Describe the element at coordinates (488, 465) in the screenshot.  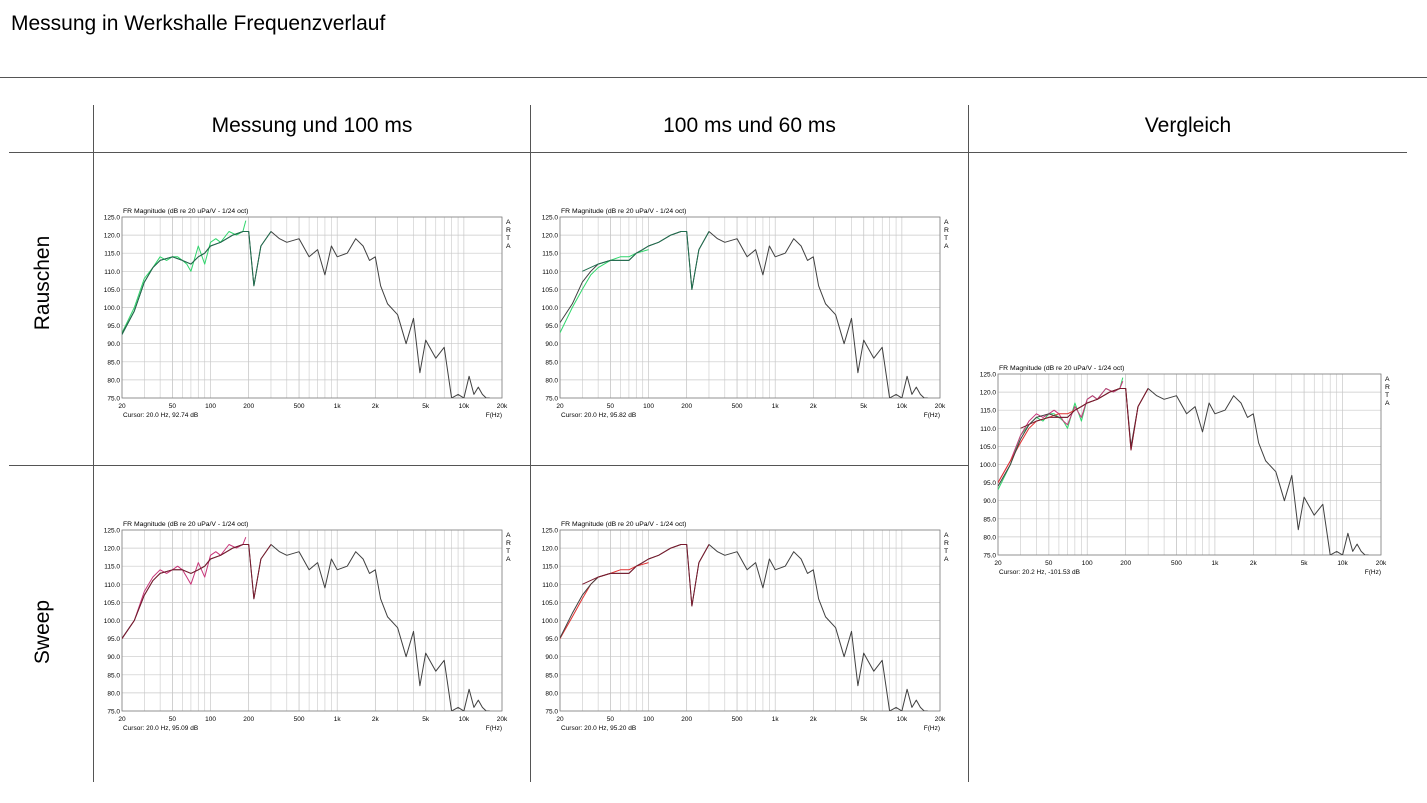
I see `grid-line-h-row` at that location.